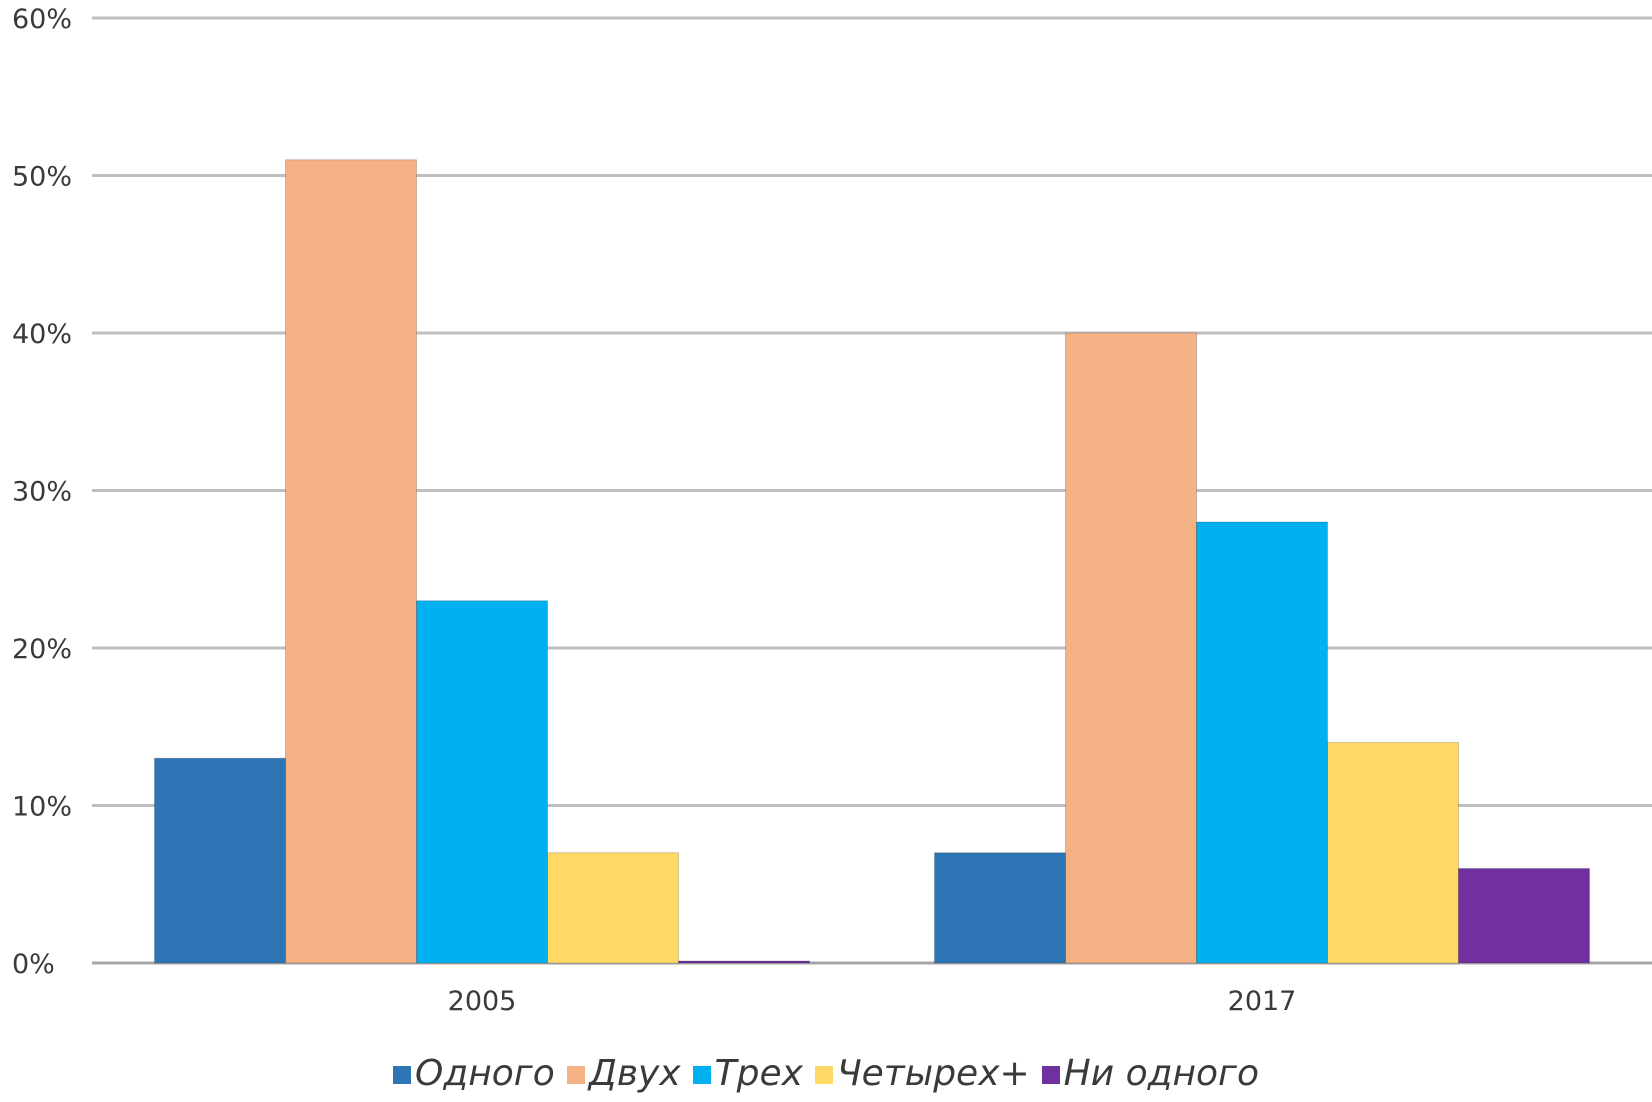 The height and width of the screenshot is (1102, 1652). Describe the element at coordinates (42, 649) in the screenshot. I see `y-tick-label: 20%` at that location.